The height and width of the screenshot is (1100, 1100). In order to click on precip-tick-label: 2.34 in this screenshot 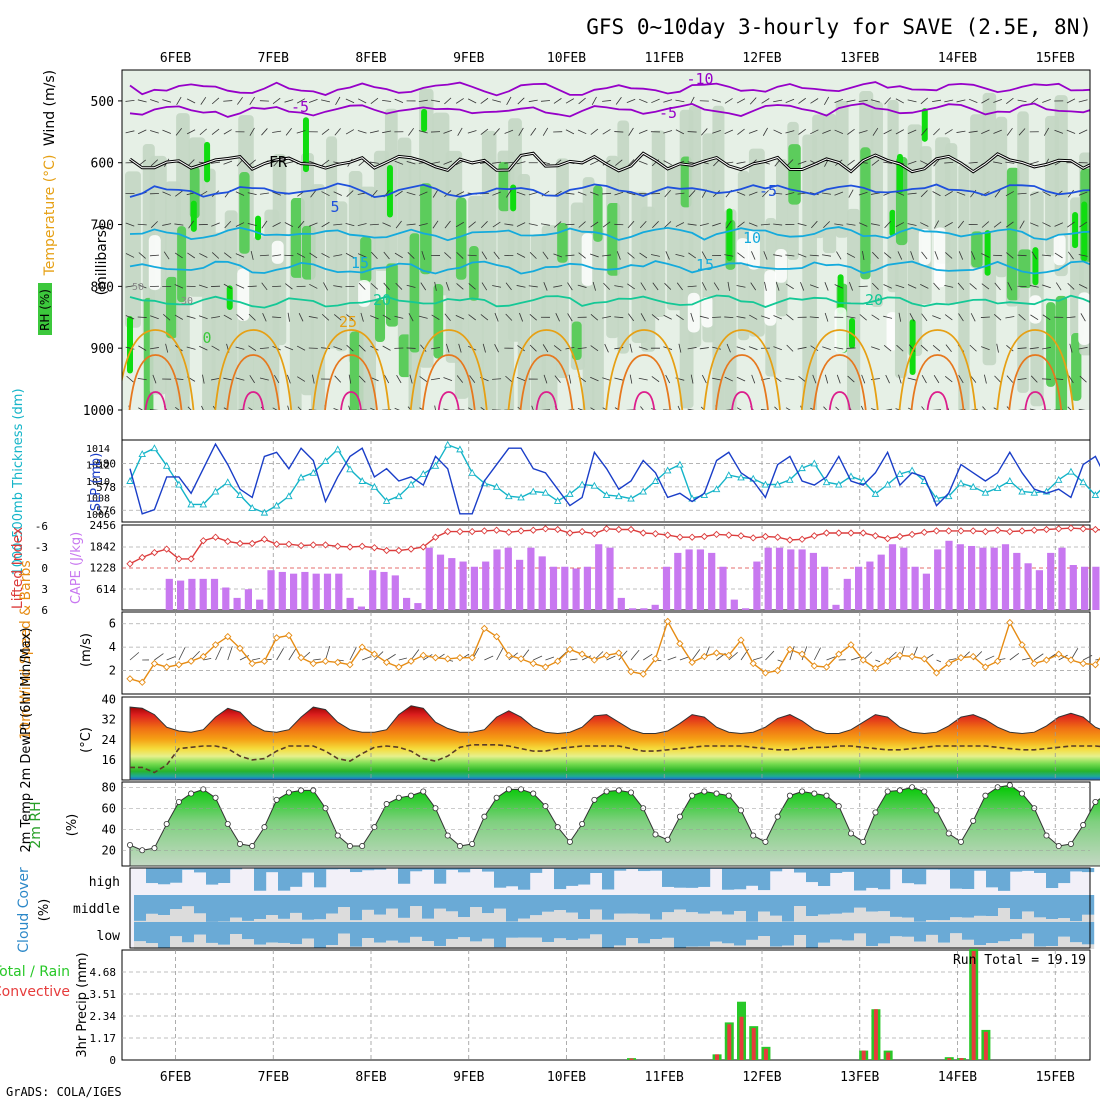, I will do `click(103, 1016)`.